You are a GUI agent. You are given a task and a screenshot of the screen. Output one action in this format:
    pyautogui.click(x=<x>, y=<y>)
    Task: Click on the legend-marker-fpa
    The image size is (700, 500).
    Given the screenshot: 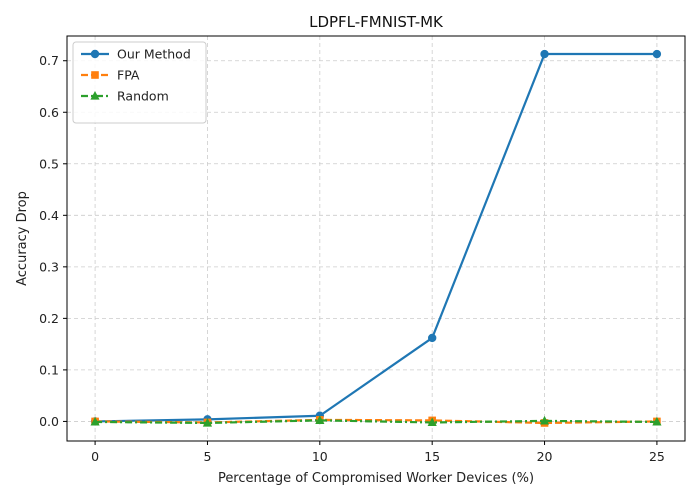 What is the action you would take?
    pyautogui.click(x=95, y=75)
    